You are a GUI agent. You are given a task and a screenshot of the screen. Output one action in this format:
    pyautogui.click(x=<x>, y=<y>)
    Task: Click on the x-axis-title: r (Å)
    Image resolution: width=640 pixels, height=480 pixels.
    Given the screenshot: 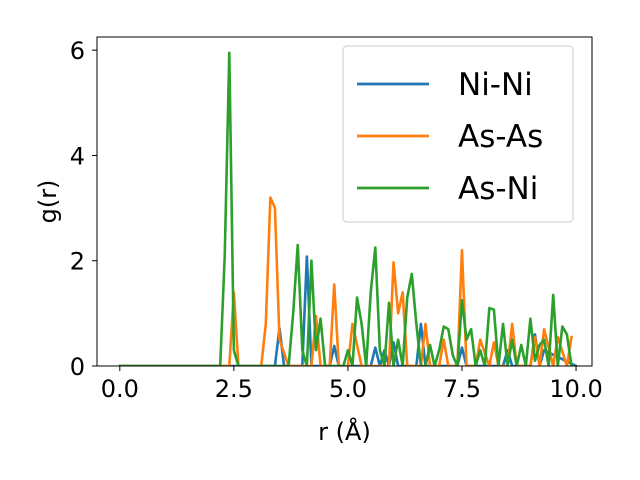 What is the action you would take?
    pyautogui.click(x=344, y=431)
    